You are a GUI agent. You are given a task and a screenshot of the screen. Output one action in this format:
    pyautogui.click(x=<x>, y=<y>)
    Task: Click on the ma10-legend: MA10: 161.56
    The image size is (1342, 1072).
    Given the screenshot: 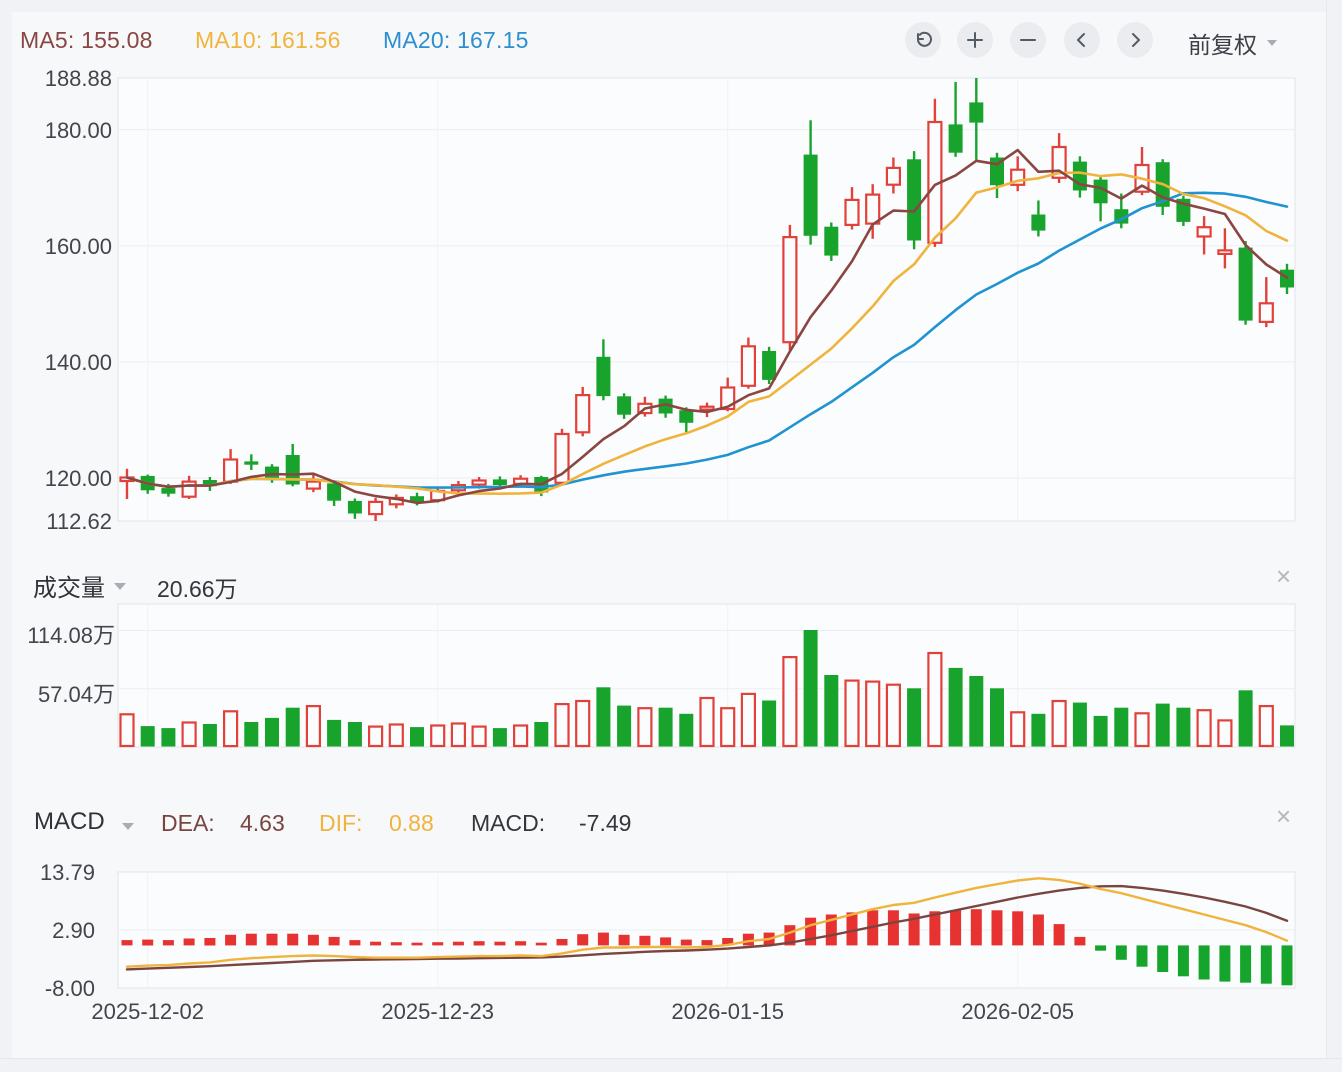 What is the action you would take?
    pyautogui.click(x=268, y=40)
    